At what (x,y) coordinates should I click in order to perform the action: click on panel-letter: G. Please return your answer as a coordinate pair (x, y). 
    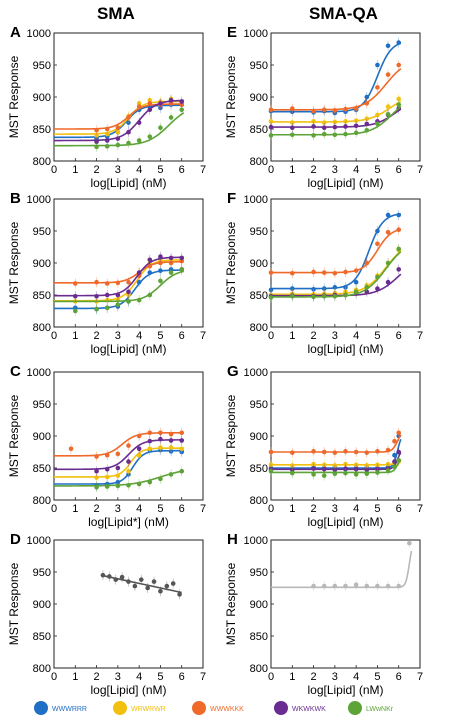
    Looking at the image, I should click on (233, 371).